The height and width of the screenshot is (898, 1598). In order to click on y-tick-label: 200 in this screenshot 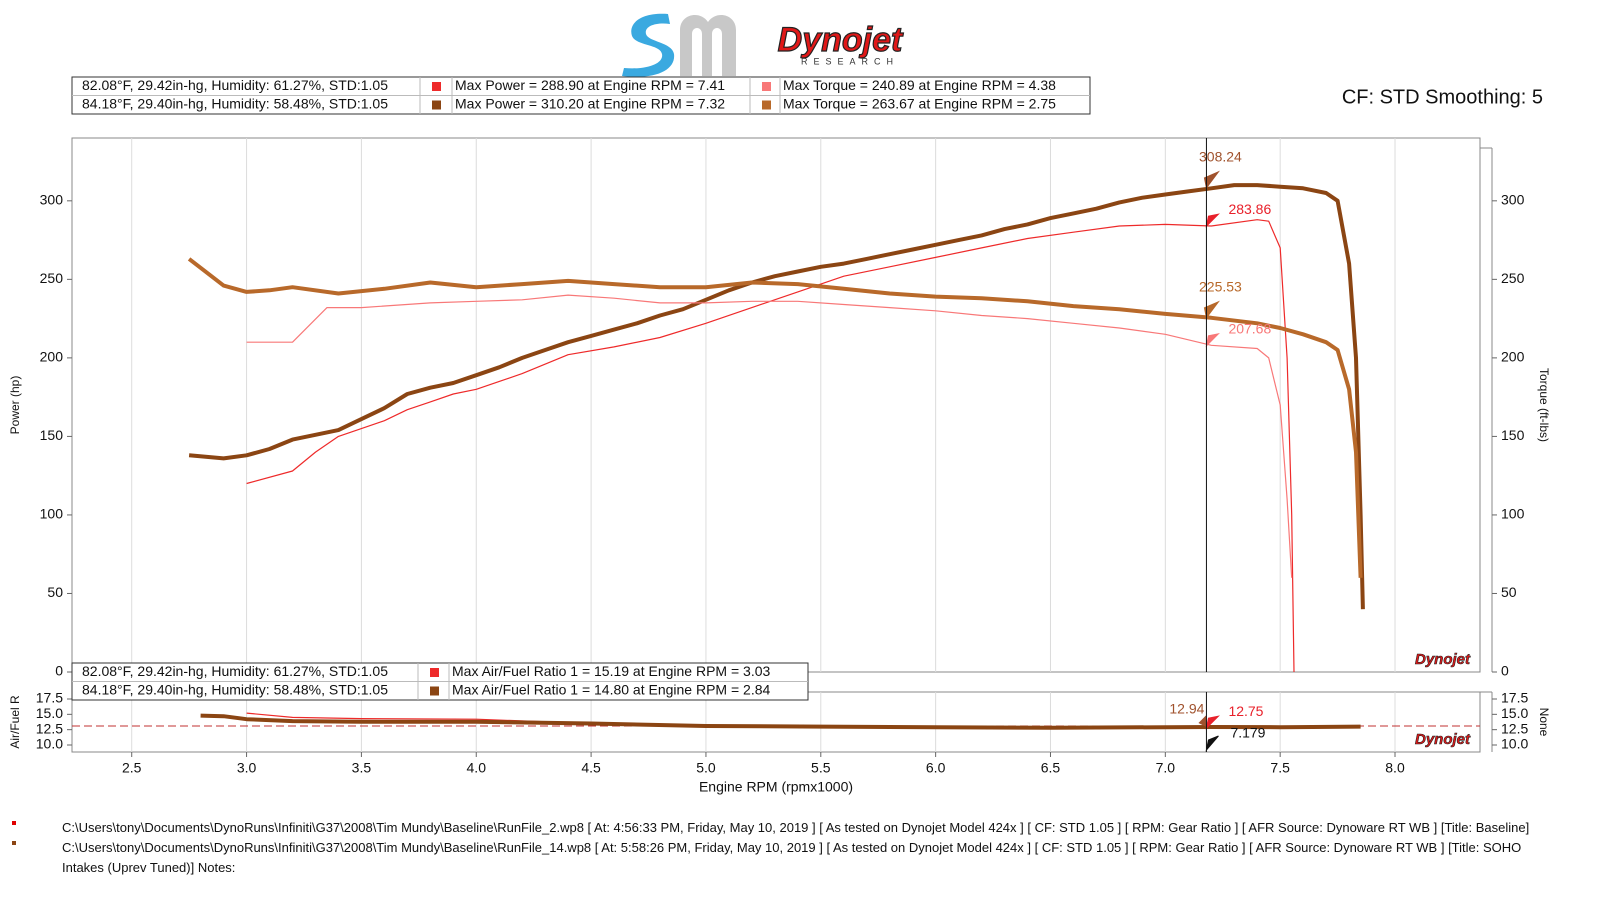, I will do `click(52, 357)`.